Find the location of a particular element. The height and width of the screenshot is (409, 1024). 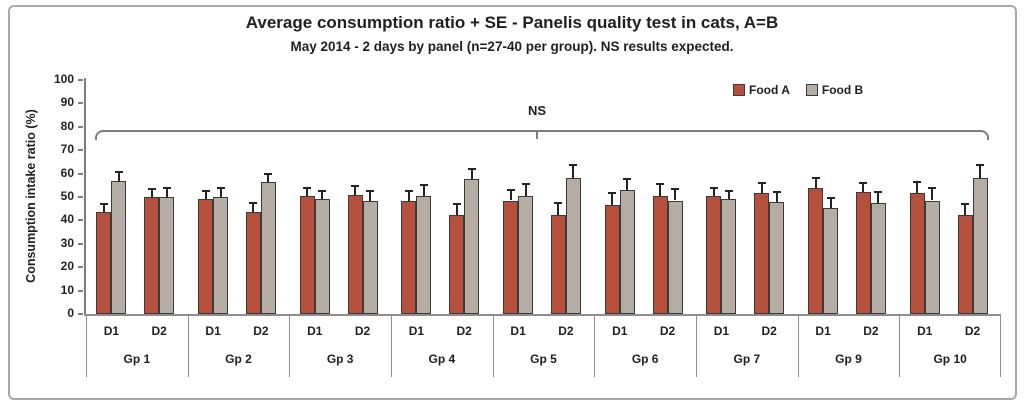

y-tick-label: 20 is located at coordinates (67, 266).